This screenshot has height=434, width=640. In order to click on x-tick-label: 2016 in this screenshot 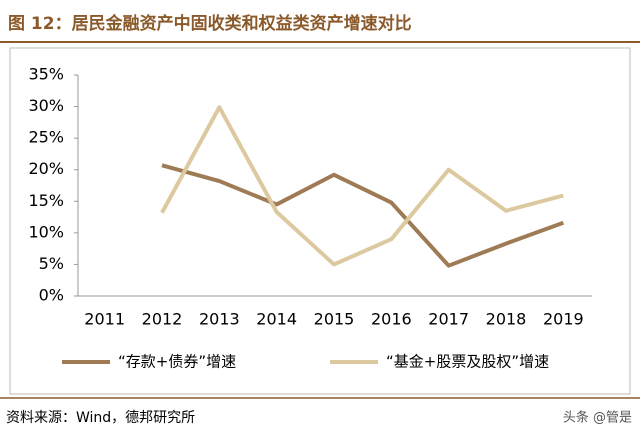, I will do `click(391, 319)`.